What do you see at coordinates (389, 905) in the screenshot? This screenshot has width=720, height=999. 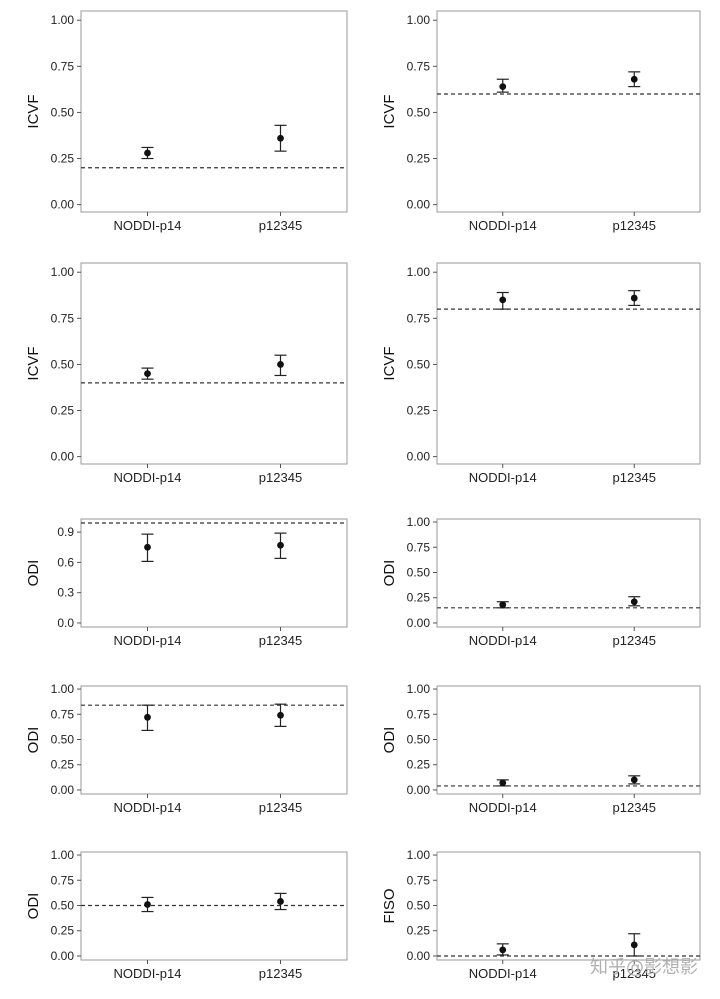 I see `y-axis-title: FISO` at bounding box center [389, 905].